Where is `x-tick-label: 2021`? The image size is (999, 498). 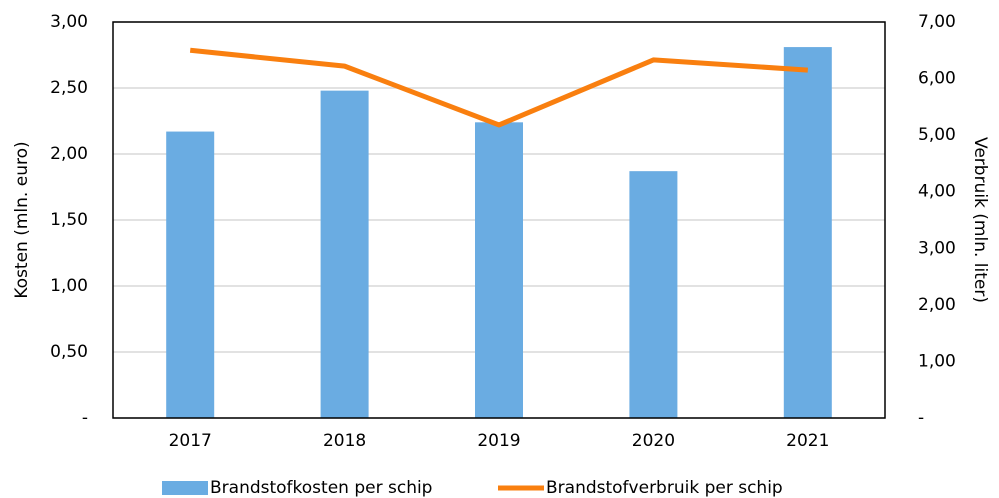 x-tick-label: 2021 is located at coordinates (807, 441).